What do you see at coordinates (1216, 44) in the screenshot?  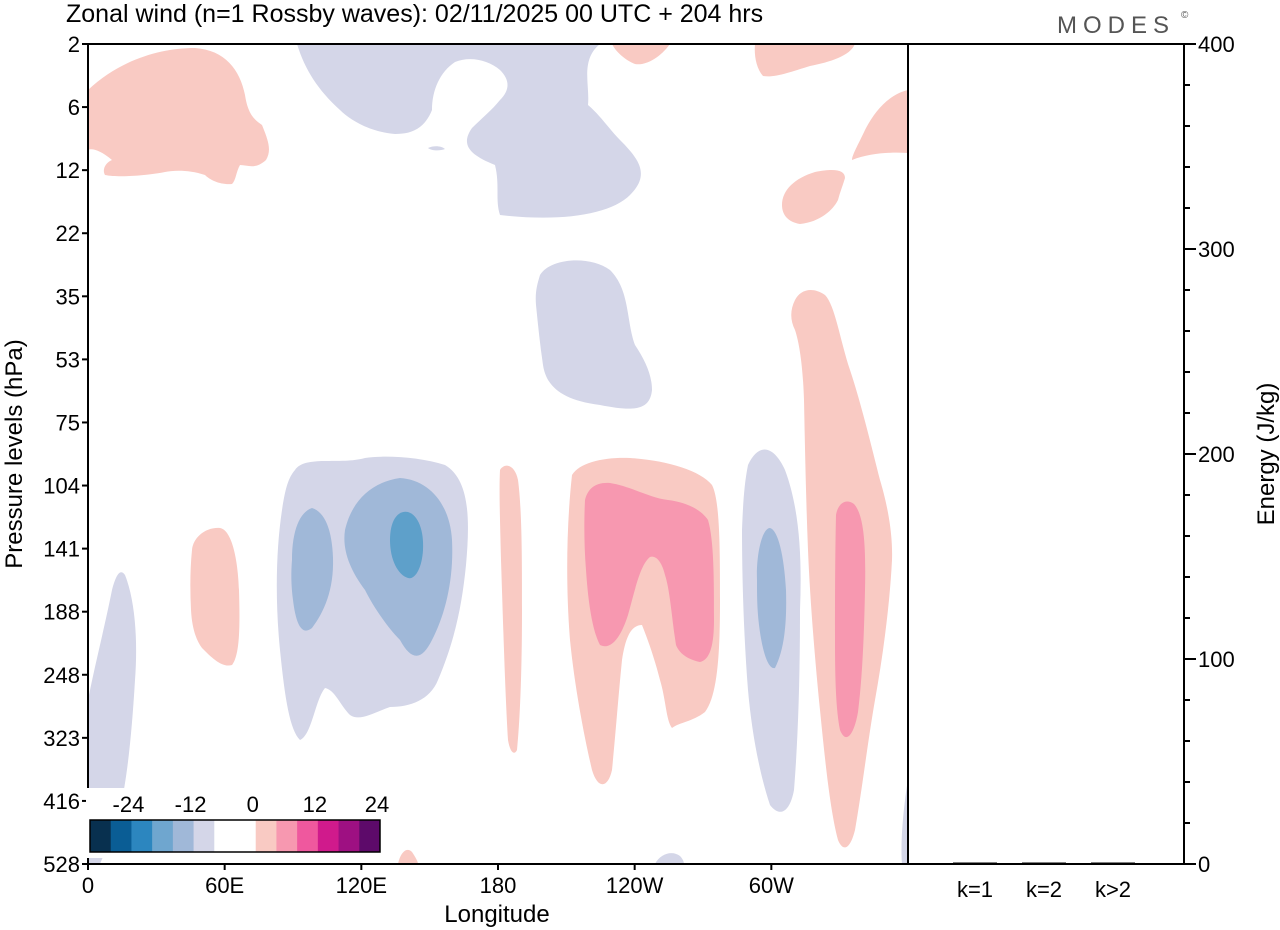 I see `energy-tick-label: 400` at bounding box center [1216, 44].